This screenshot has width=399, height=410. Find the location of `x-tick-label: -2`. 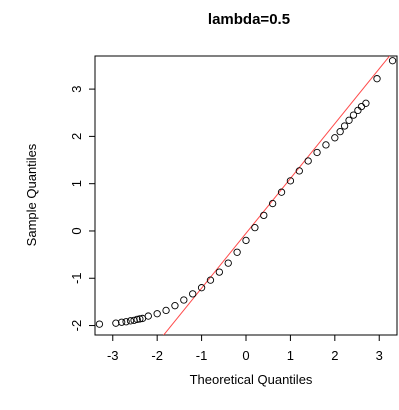

x-tick-label: -2 is located at coordinates (157, 355).